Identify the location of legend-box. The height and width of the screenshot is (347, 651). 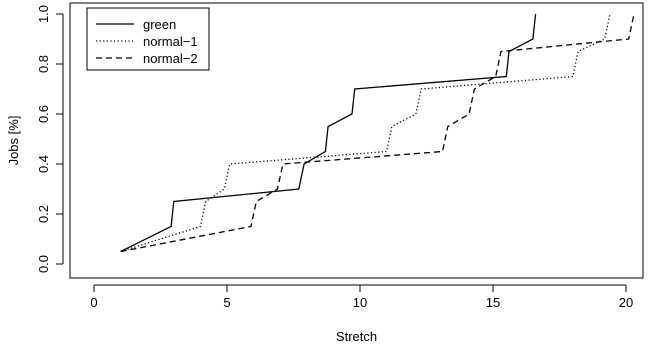
(148, 39).